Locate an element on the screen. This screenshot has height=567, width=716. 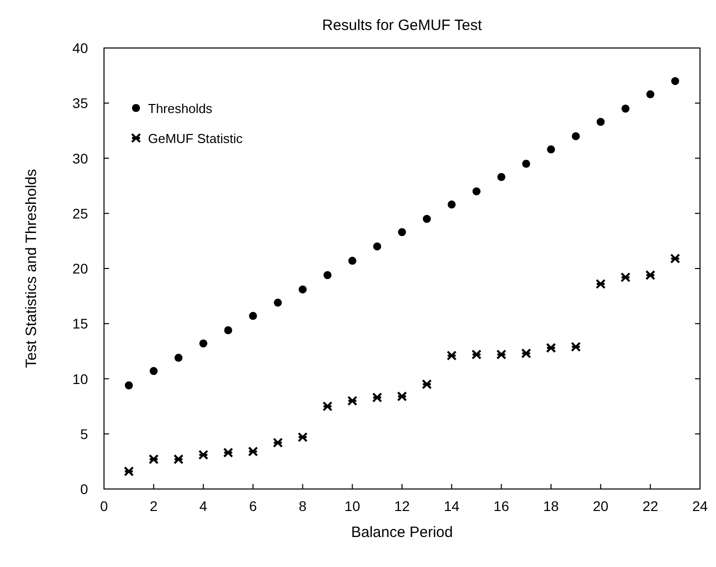
chart-title: Results for GeMUF Test is located at coordinates (402, 25).